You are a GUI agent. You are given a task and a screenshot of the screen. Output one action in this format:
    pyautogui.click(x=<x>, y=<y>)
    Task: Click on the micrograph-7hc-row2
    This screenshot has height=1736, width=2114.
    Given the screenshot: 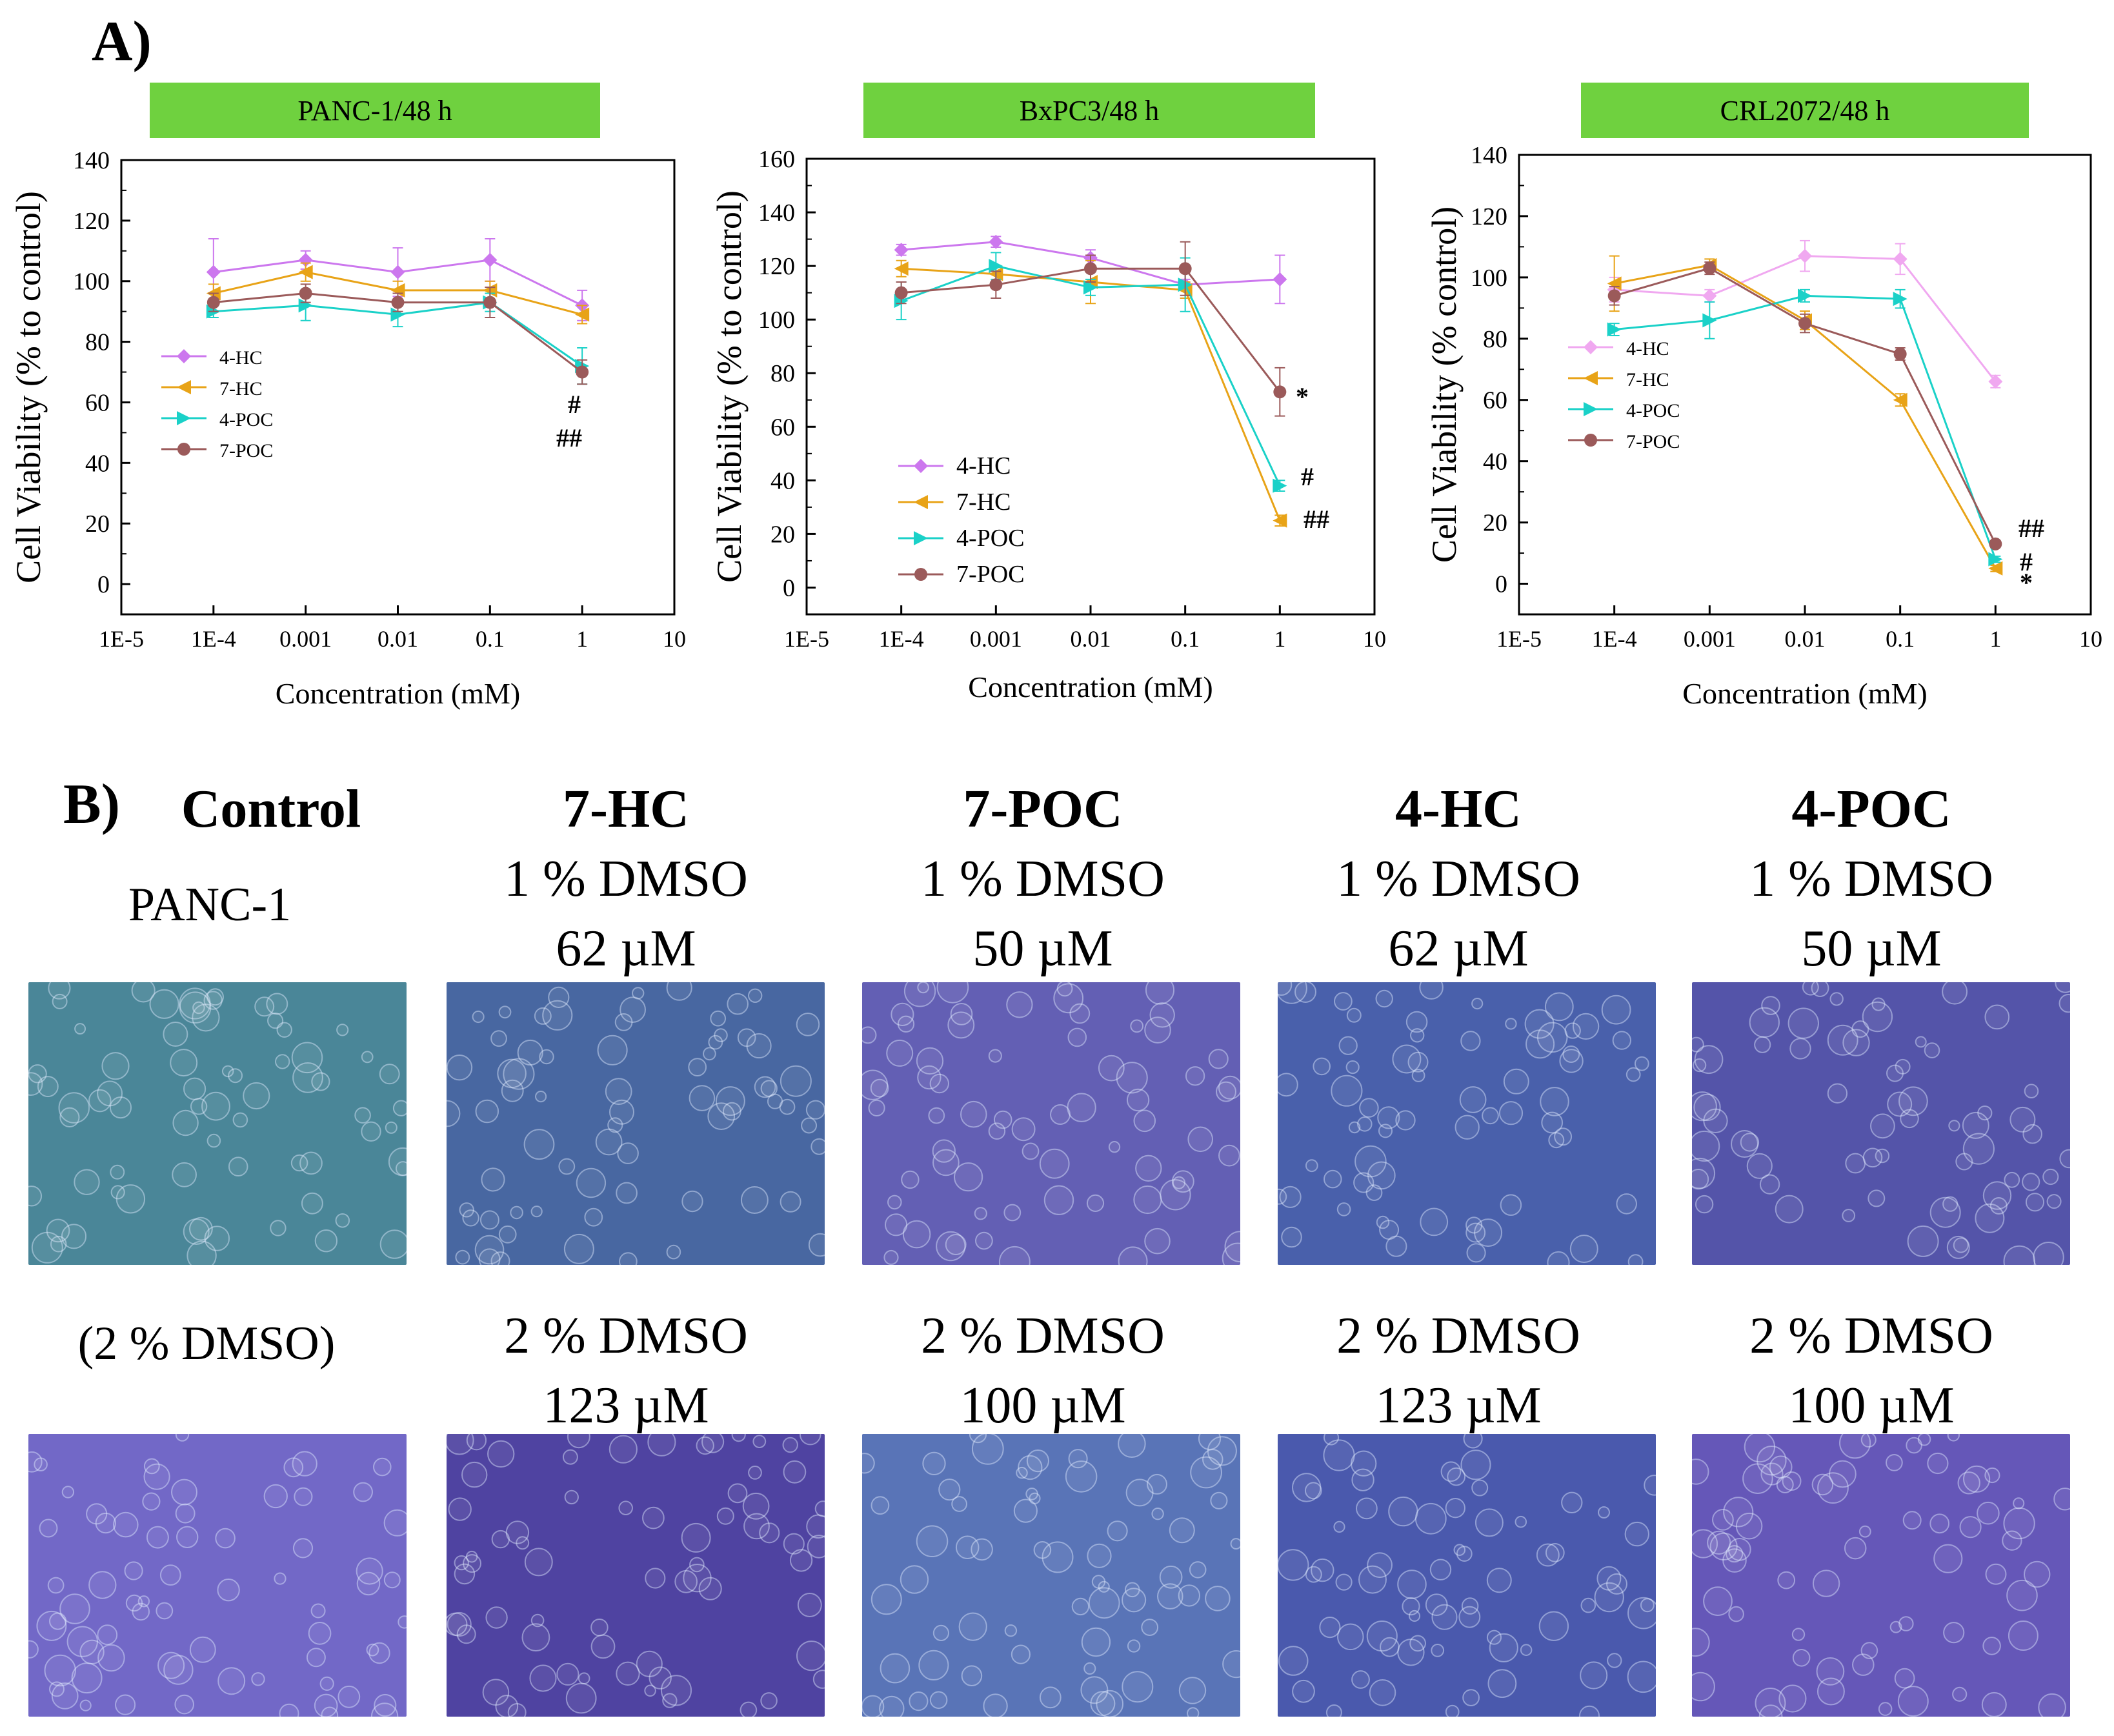 What is the action you would take?
    pyautogui.click(x=636, y=1575)
    